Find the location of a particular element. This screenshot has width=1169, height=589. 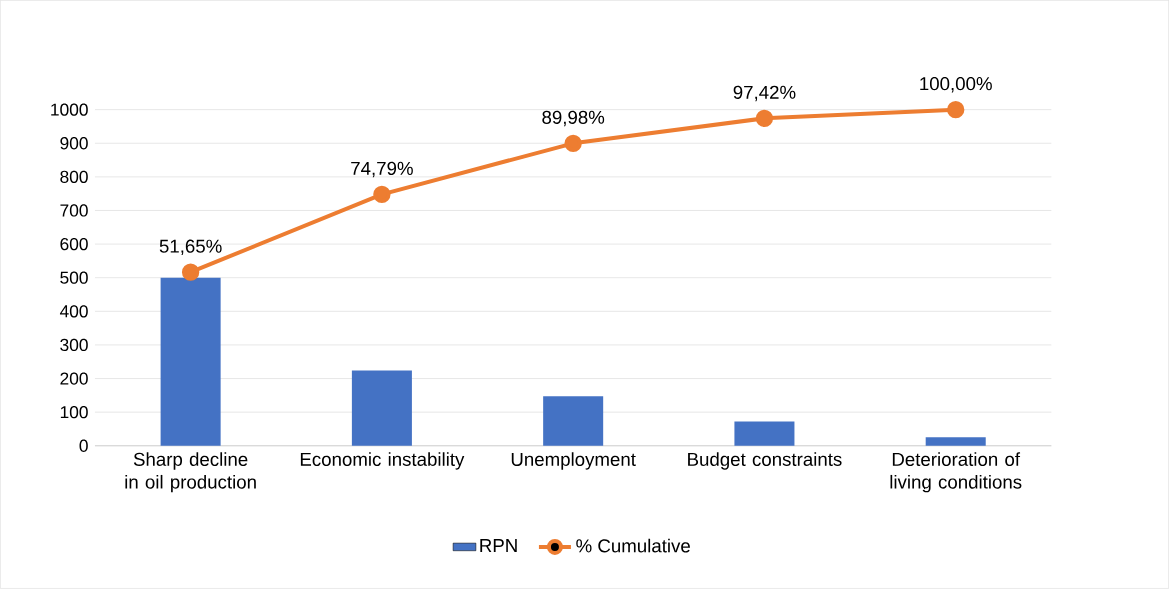

data-label: 74,79% is located at coordinates (382, 169).